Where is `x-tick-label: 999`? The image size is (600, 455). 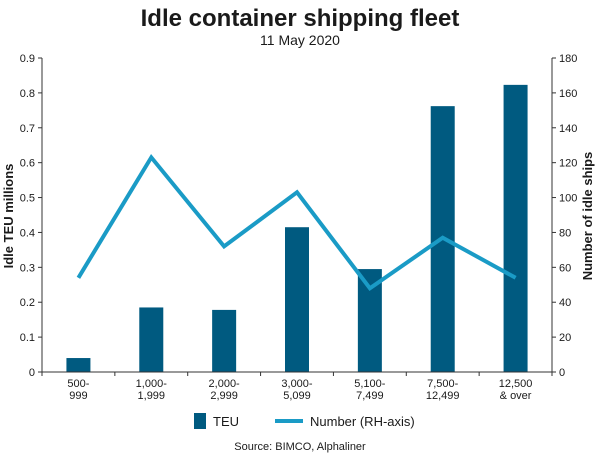 x-tick-label: 999 is located at coordinates (78, 396).